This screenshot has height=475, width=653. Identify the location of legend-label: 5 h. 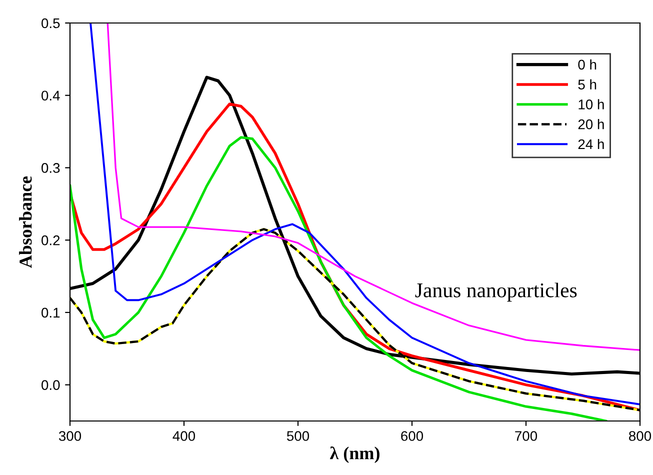
(587, 84).